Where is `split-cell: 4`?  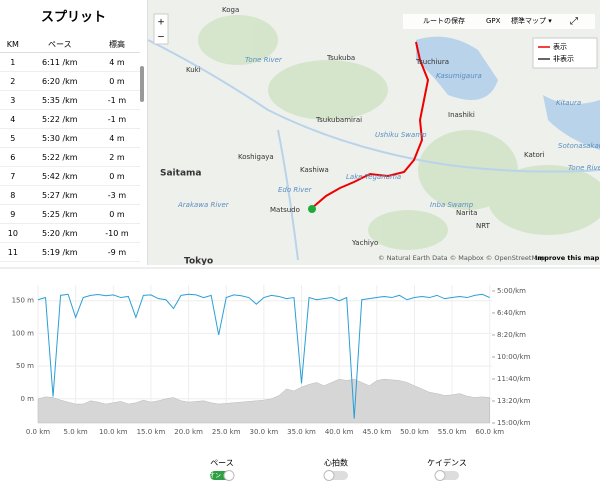
split-cell: 4 is located at coordinates (13, 119).